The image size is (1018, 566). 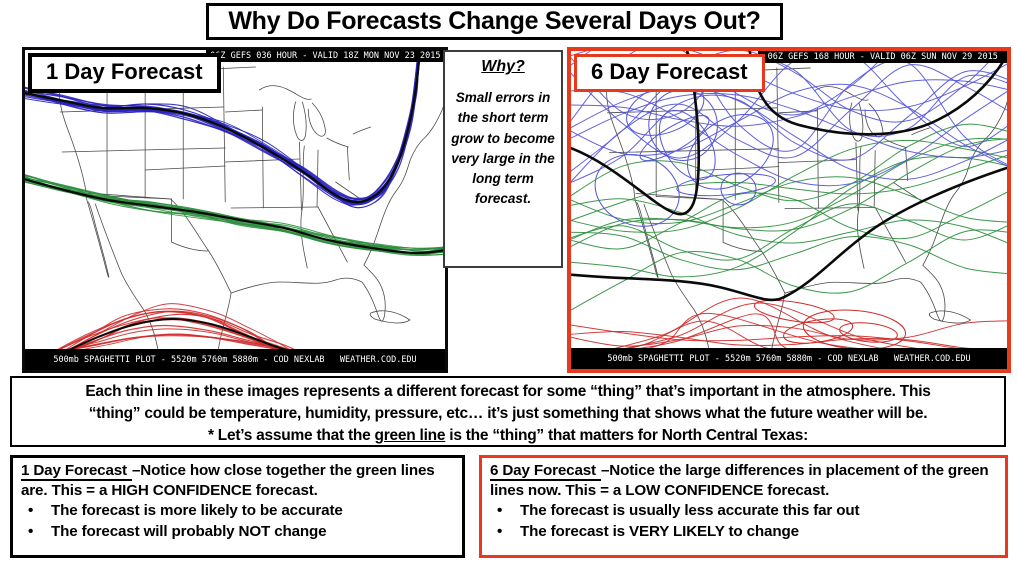 What do you see at coordinates (669, 73) in the screenshot?
I see `map-label-6day: 6 Day Forecast` at bounding box center [669, 73].